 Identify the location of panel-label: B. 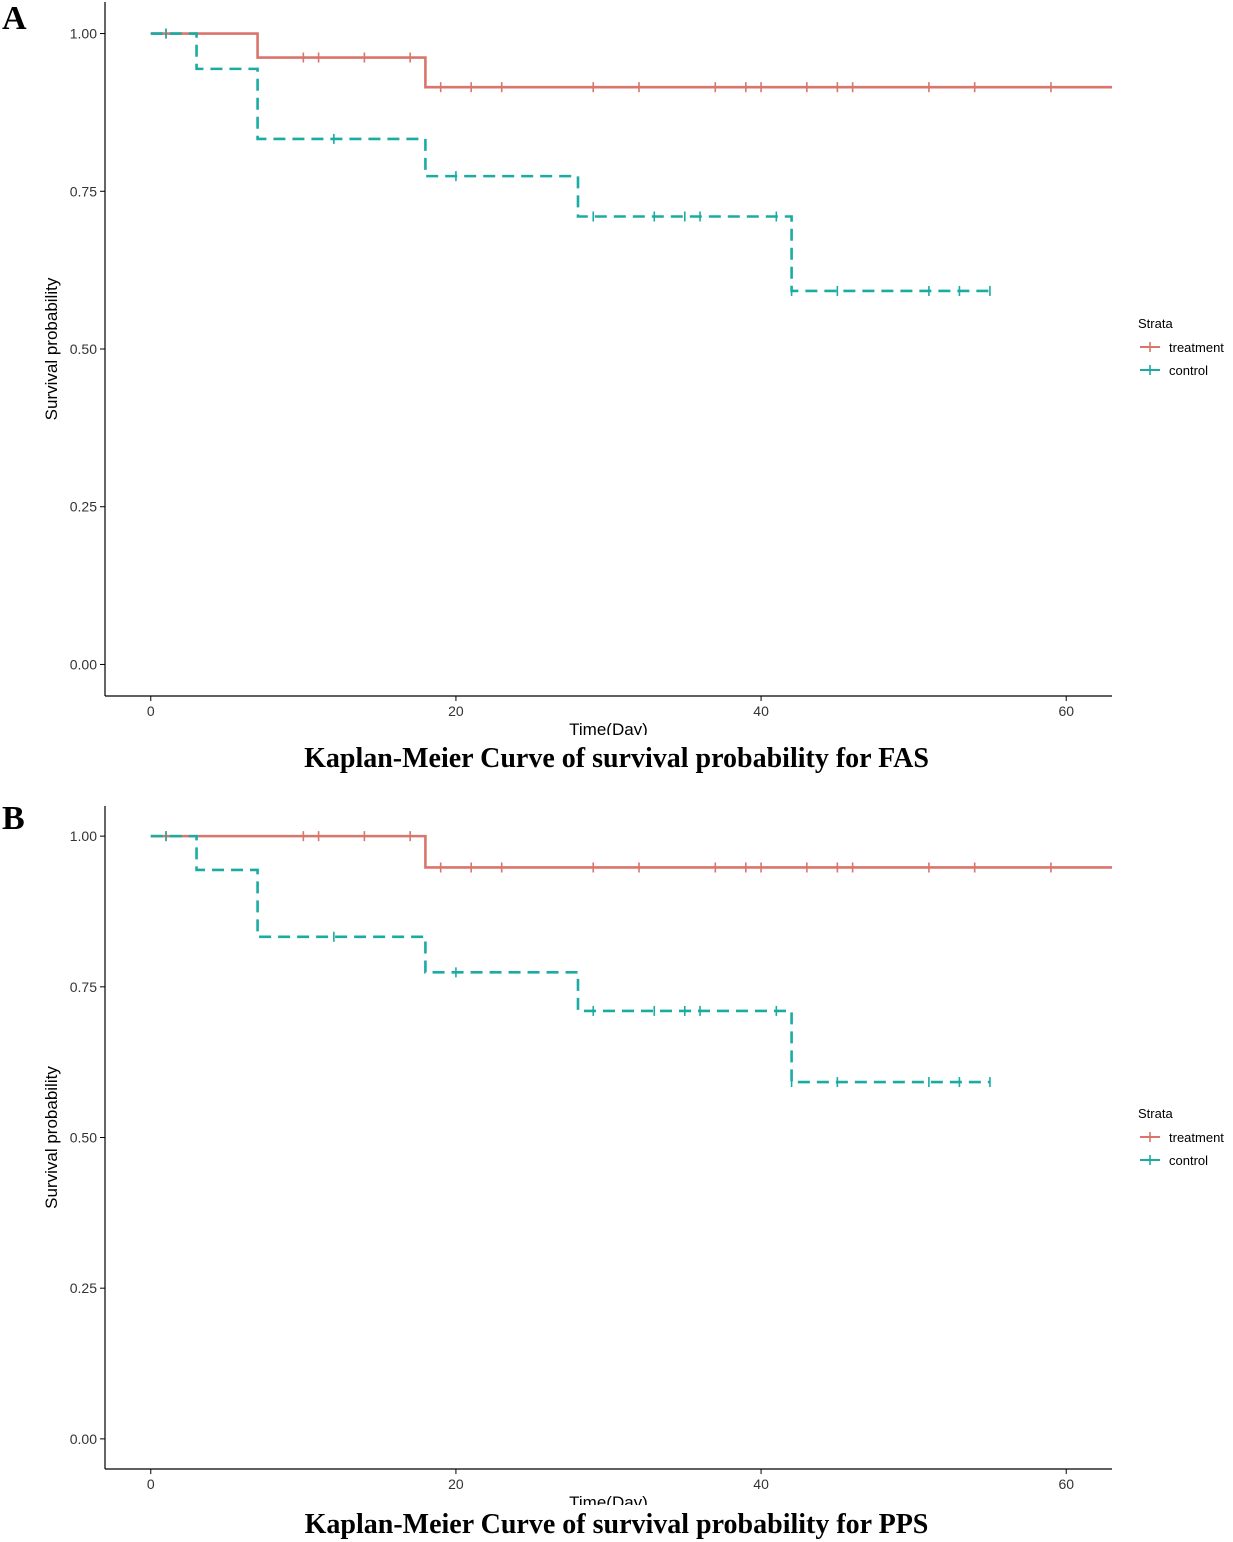
(13, 818).